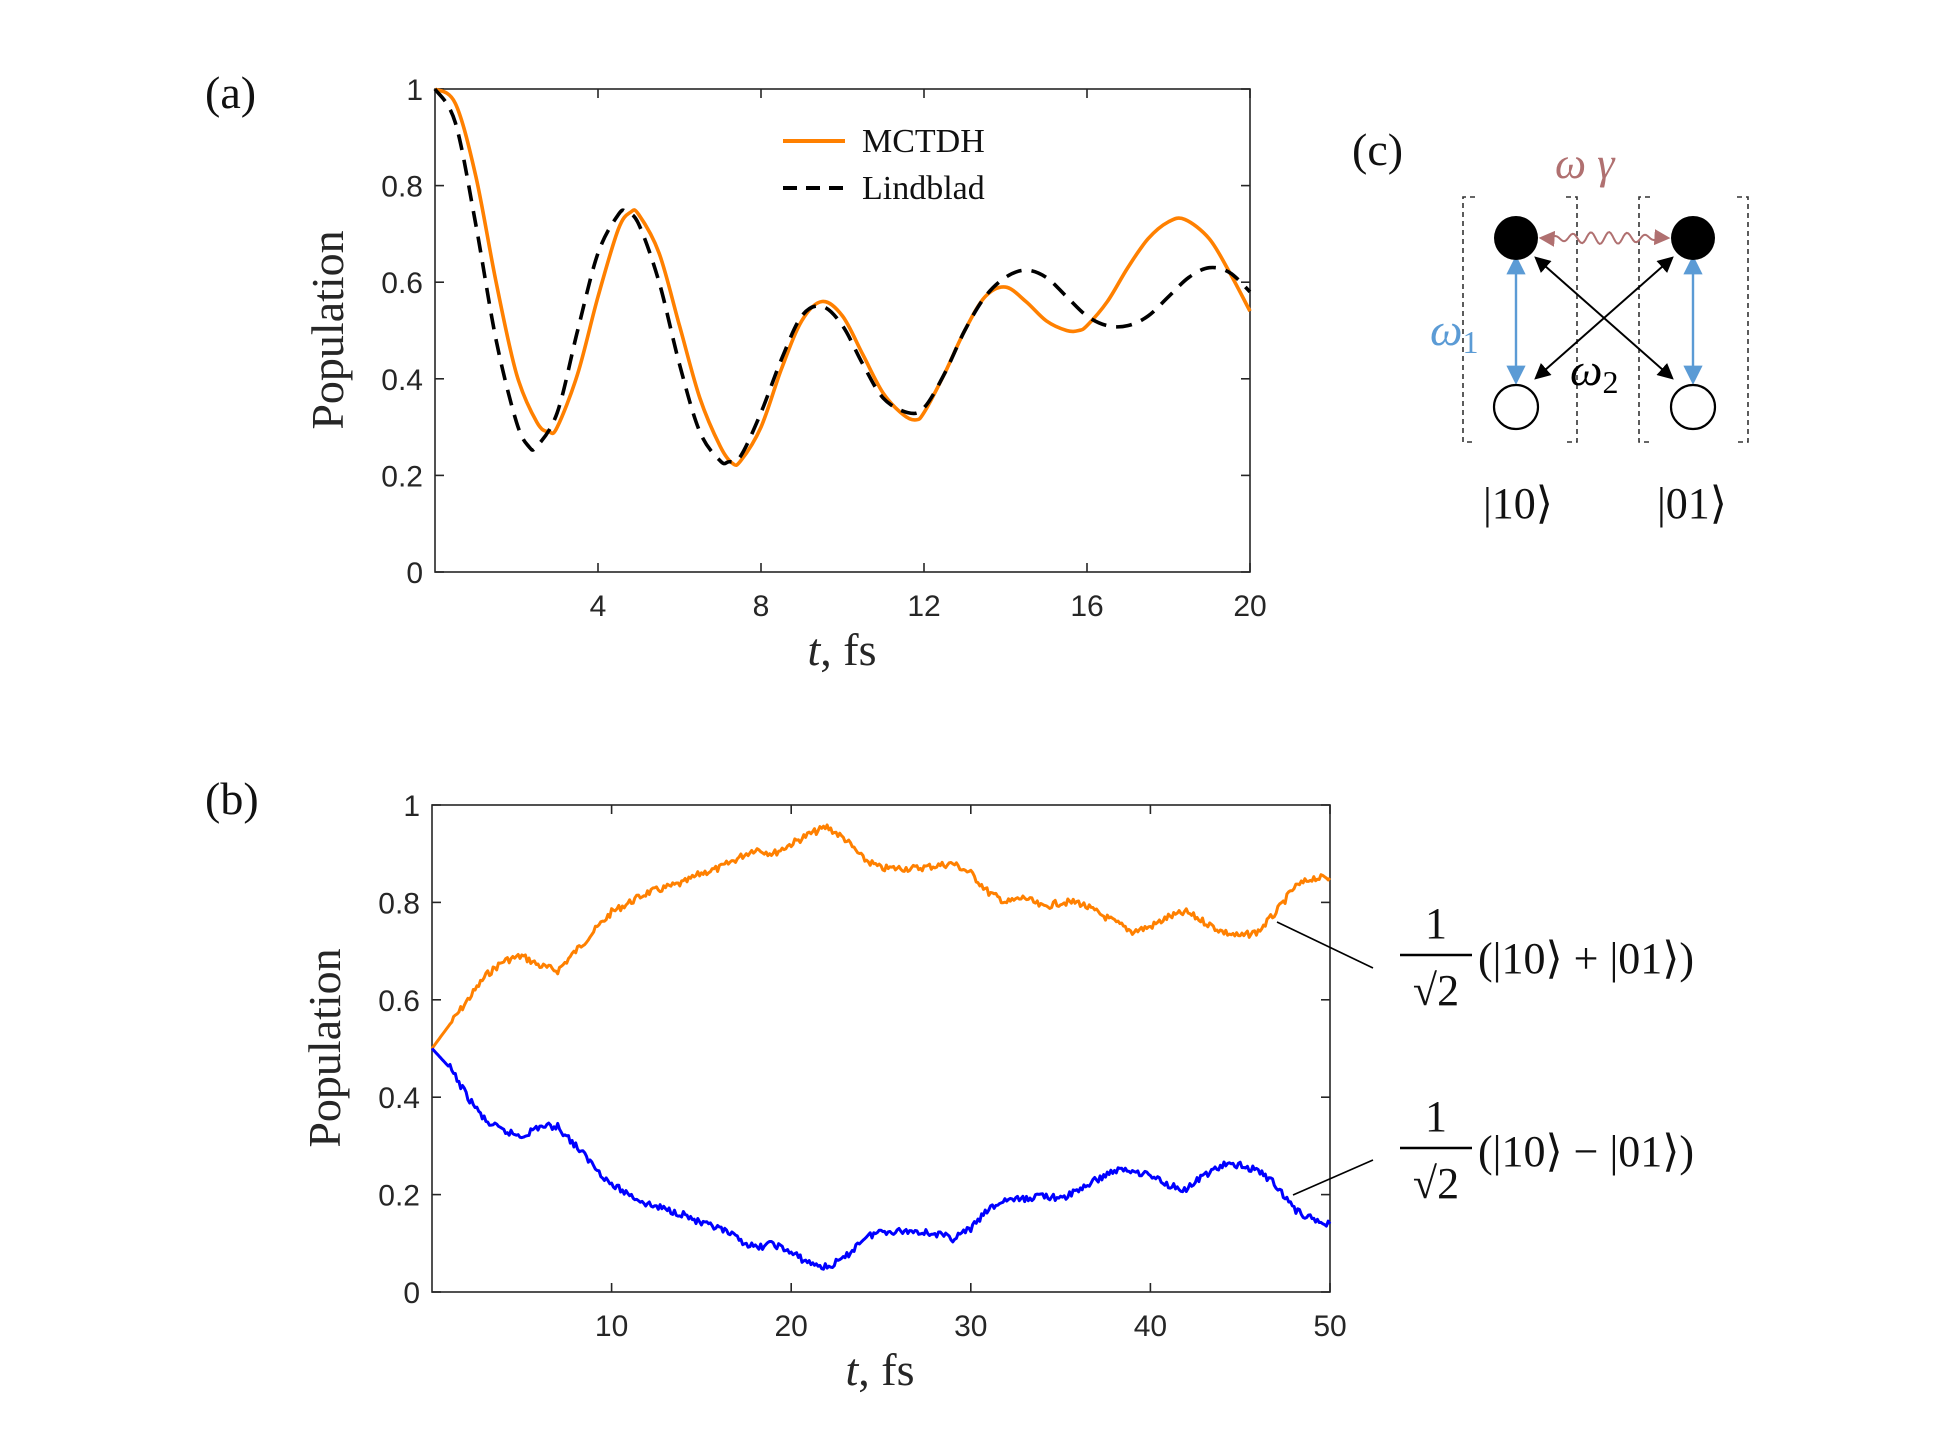  What do you see at coordinates (411, 806) in the screenshot?
I see `y-tick-label-b-5: 1` at bounding box center [411, 806].